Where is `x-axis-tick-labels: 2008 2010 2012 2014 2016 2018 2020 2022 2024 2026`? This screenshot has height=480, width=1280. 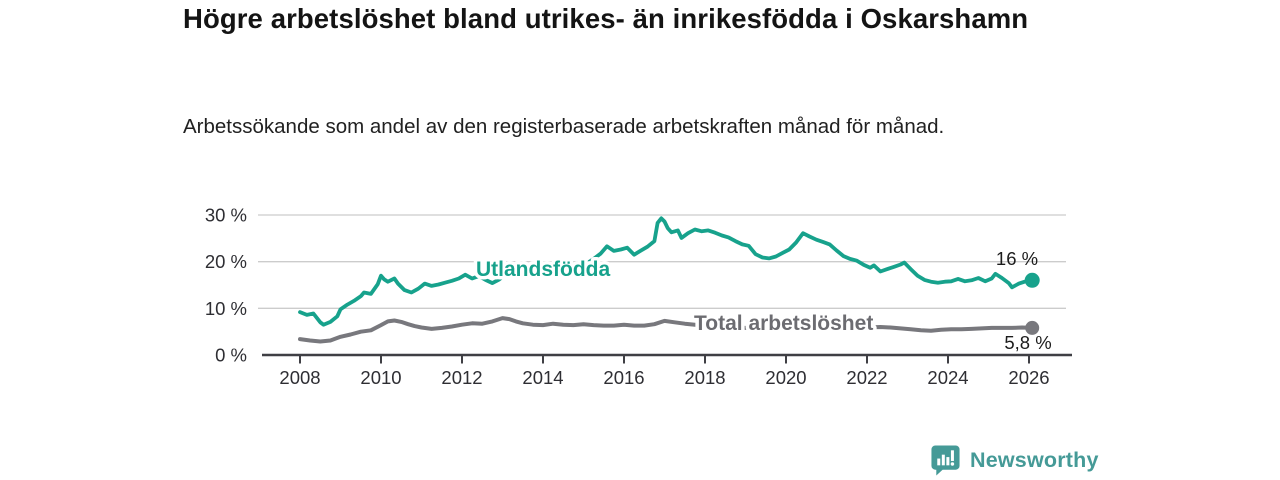
x-axis-tick-labels: 2008 2010 2012 2014 2016 2018 2020 2022 2024 2026 is located at coordinates (664, 377).